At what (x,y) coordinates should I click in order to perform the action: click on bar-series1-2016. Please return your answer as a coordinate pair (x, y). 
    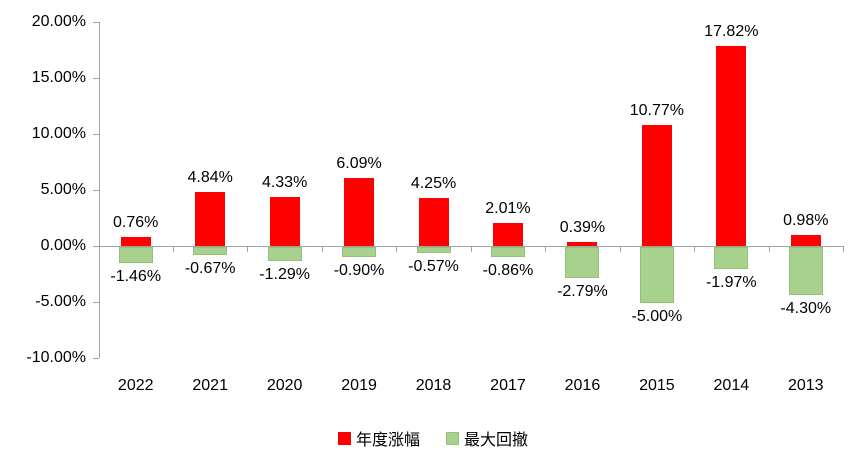
    Looking at the image, I should click on (582, 263).